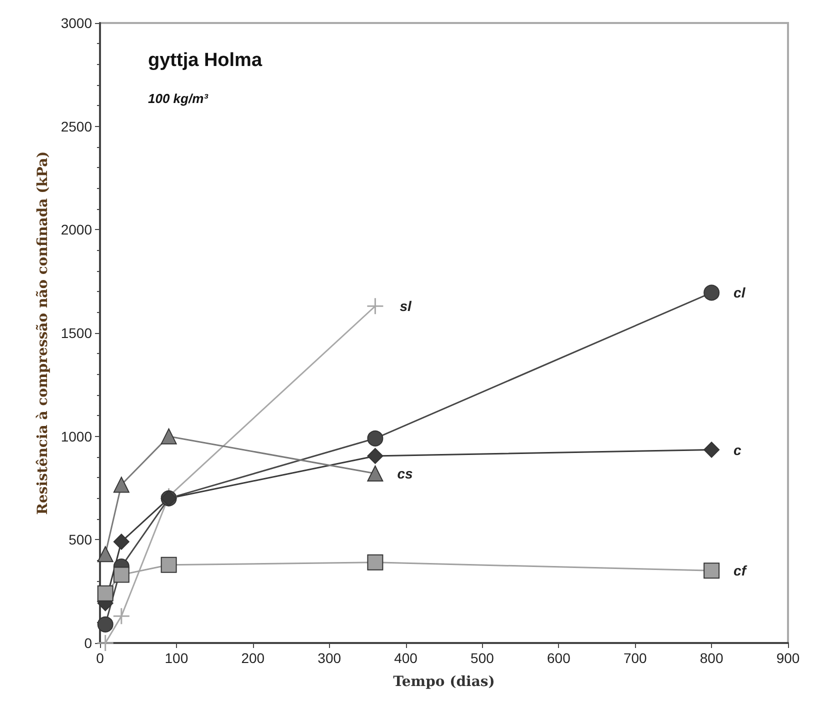 This screenshot has width=818, height=728. What do you see at coordinates (788, 658) in the screenshot?
I see `x-tick-label: 900` at bounding box center [788, 658].